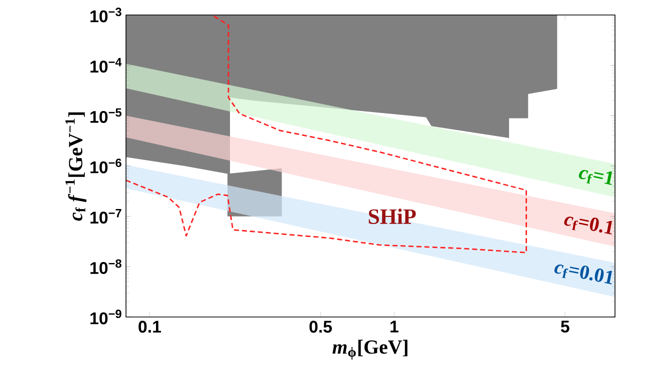 The height and width of the screenshot is (389, 654). What do you see at coordinates (106, 166) in the screenshot?
I see `y-tick-label: 10$^{−6}$` at bounding box center [106, 166].